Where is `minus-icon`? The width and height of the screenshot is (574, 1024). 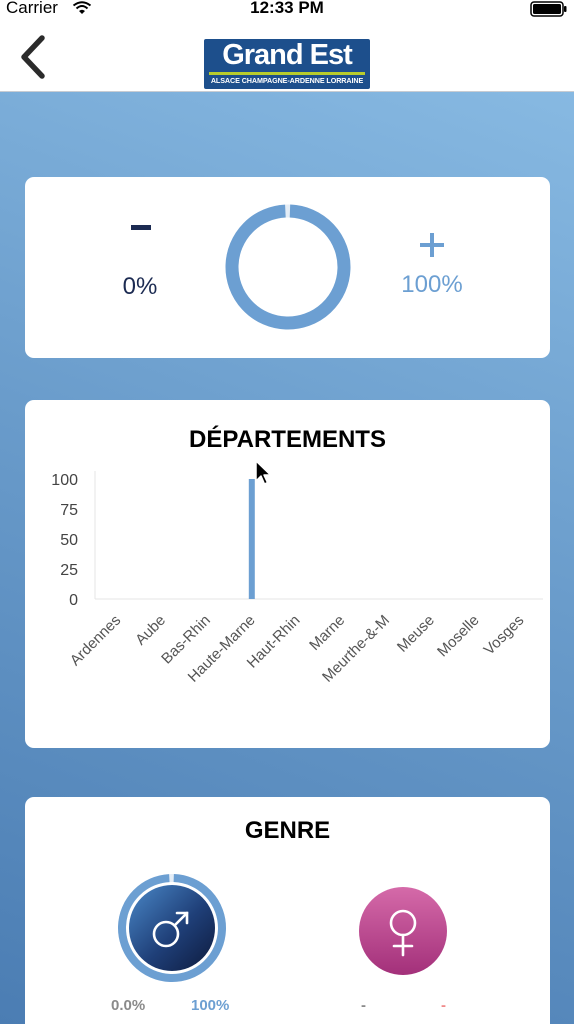
minus-icon is located at coordinates (141, 227).